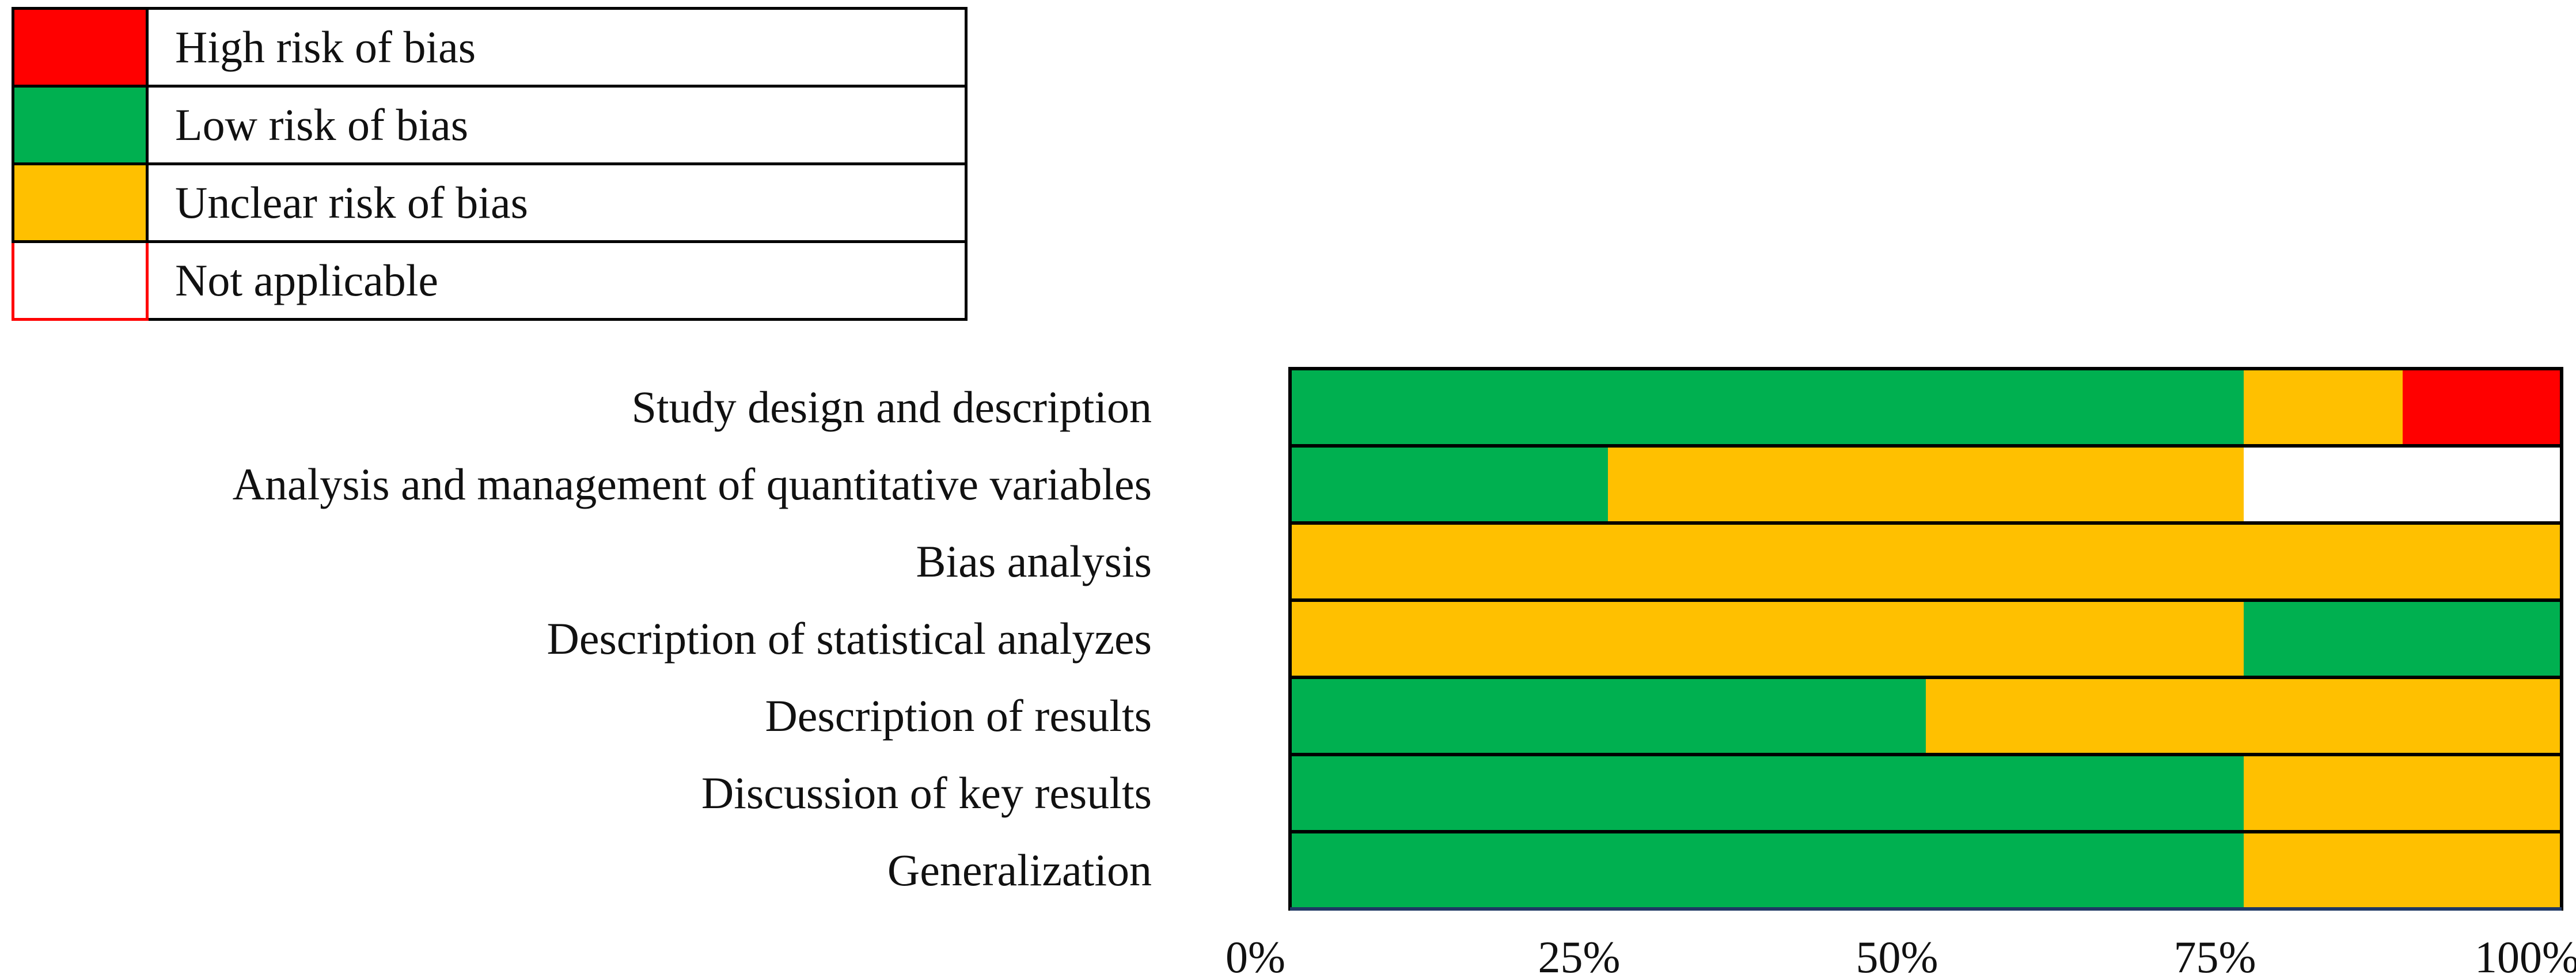 The image size is (2576, 974). I want to click on legend-item-na: Not applicable, so click(490, 280).